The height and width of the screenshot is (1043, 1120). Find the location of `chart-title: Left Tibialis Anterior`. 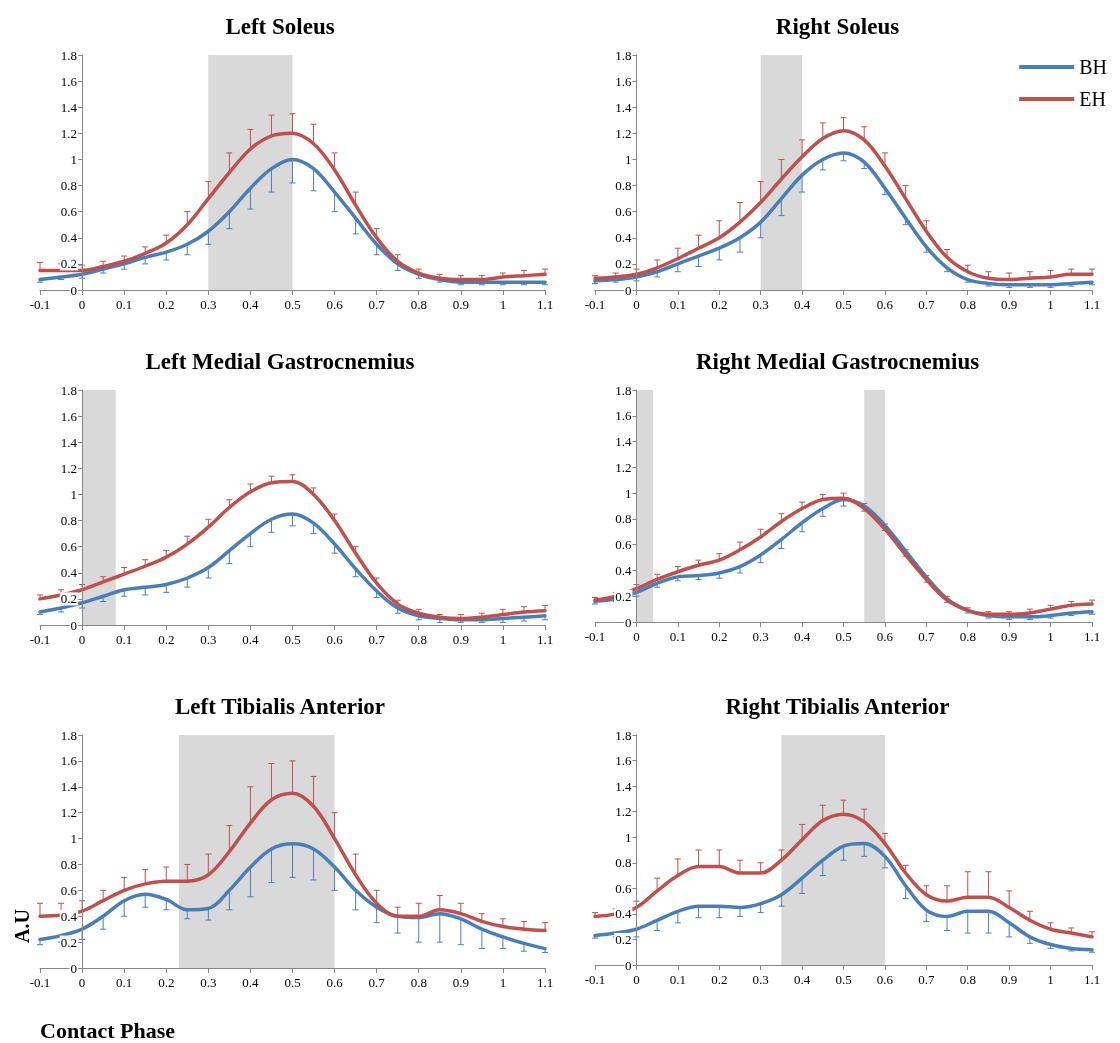

chart-title: Left Tibialis Anterior is located at coordinates (280, 706).